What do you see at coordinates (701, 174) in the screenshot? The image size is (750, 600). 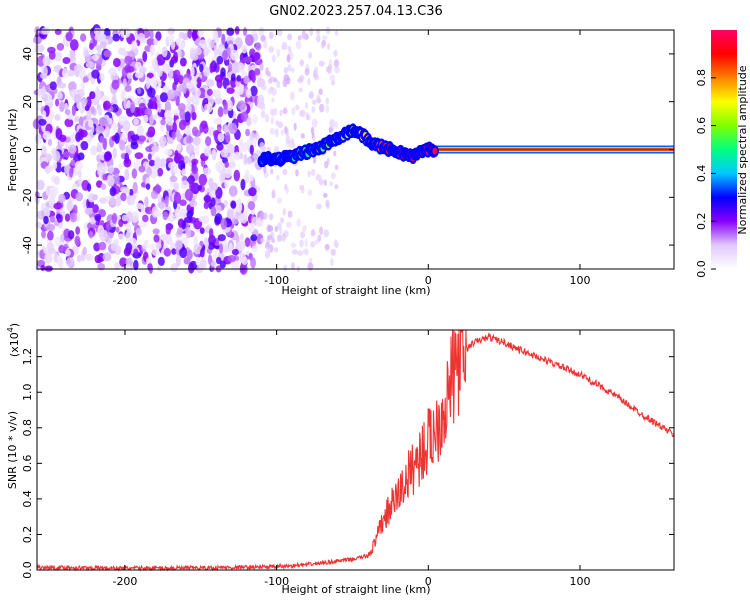 I see `colorbar-tick-label: 0.4` at bounding box center [701, 174].